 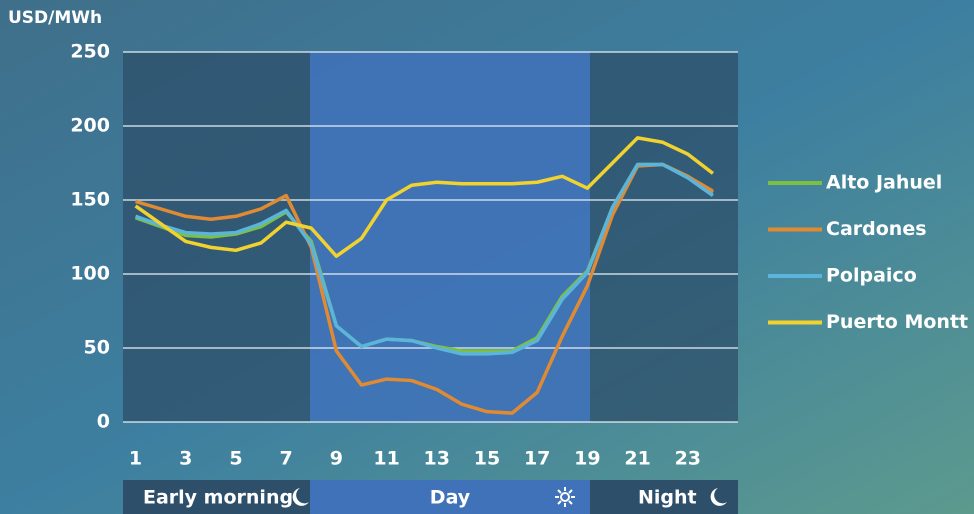 What do you see at coordinates (90, 126) in the screenshot?
I see `y-tick-label: 200` at bounding box center [90, 126].